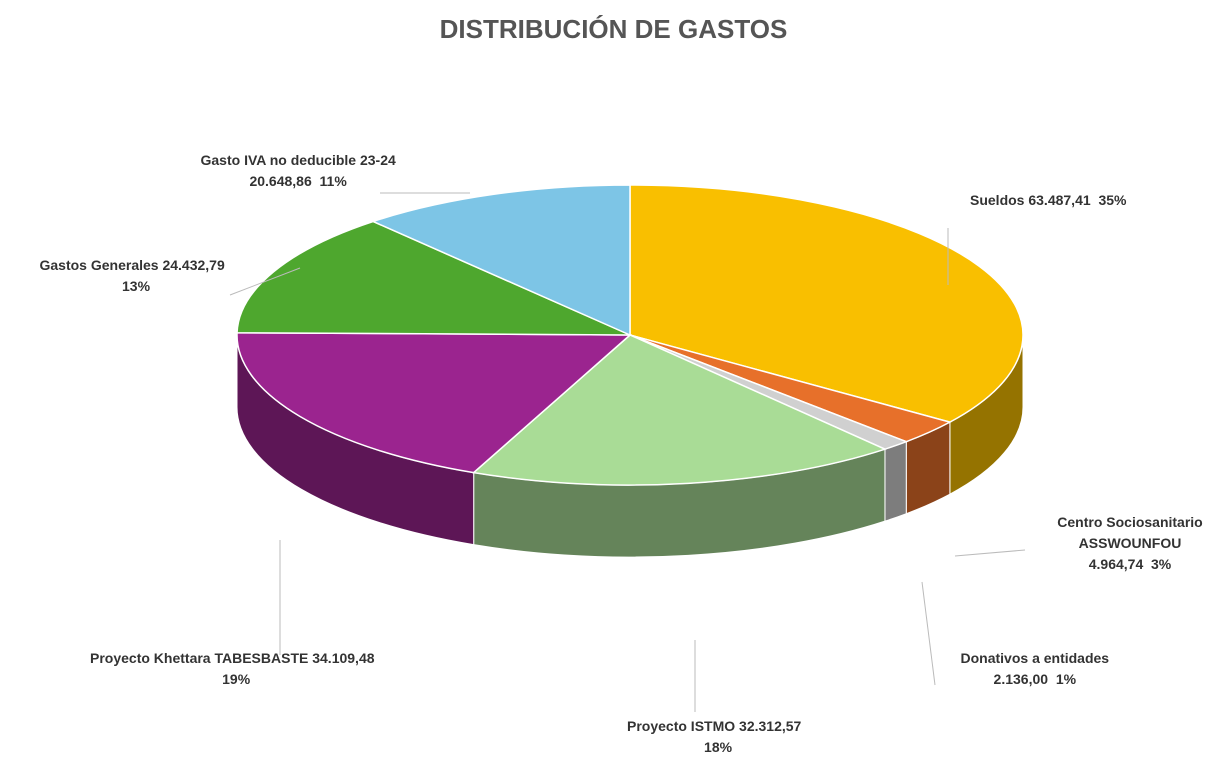 Image resolution: width=1227 pixels, height=760 pixels. What do you see at coordinates (236, 679) in the screenshot?
I see `percent-label: 19%` at bounding box center [236, 679].